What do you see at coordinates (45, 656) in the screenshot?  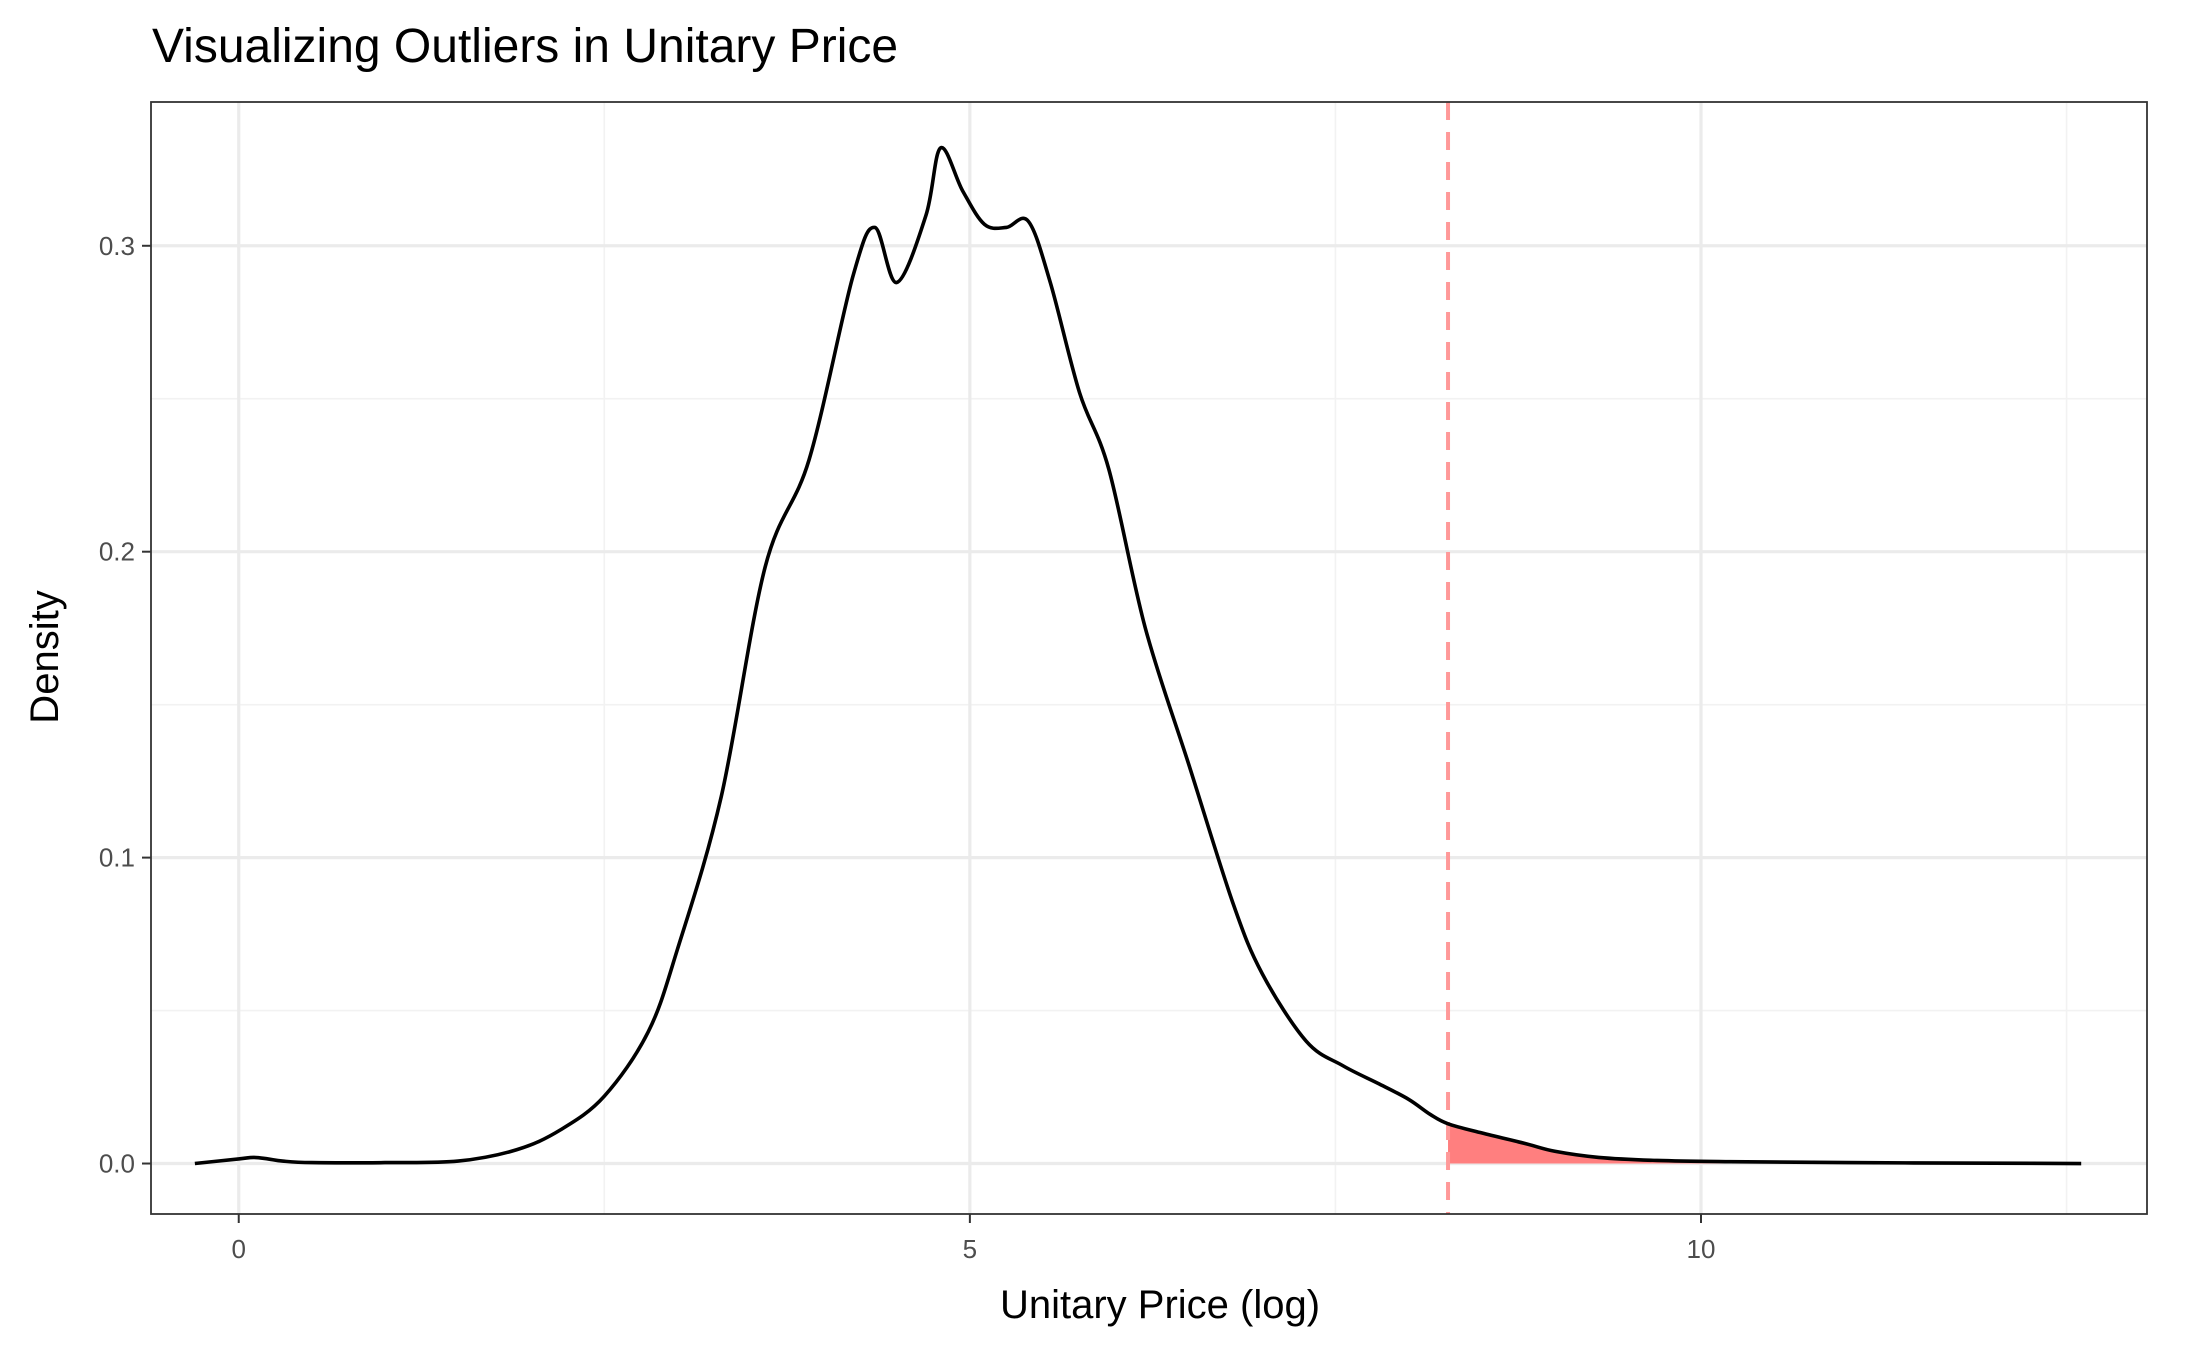 I see `y-axis-title: Density` at bounding box center [45, 656].